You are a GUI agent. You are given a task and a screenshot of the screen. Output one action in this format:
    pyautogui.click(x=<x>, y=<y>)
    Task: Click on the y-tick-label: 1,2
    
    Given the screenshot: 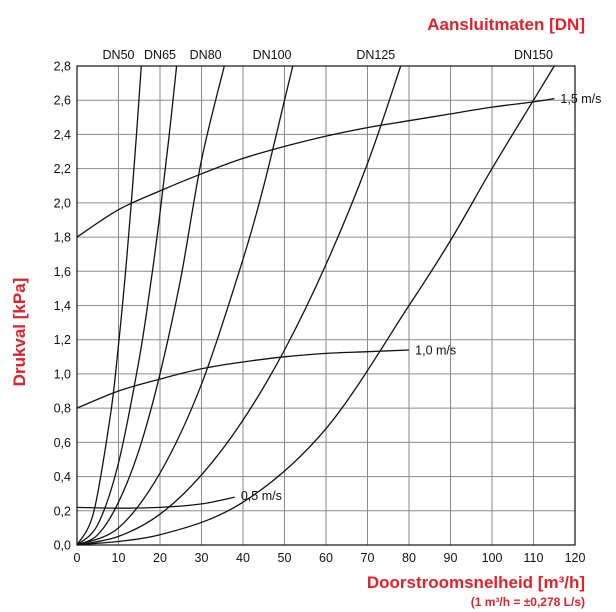 What is the action you would take?
    pyautogui.click(x=62, y=340)
    